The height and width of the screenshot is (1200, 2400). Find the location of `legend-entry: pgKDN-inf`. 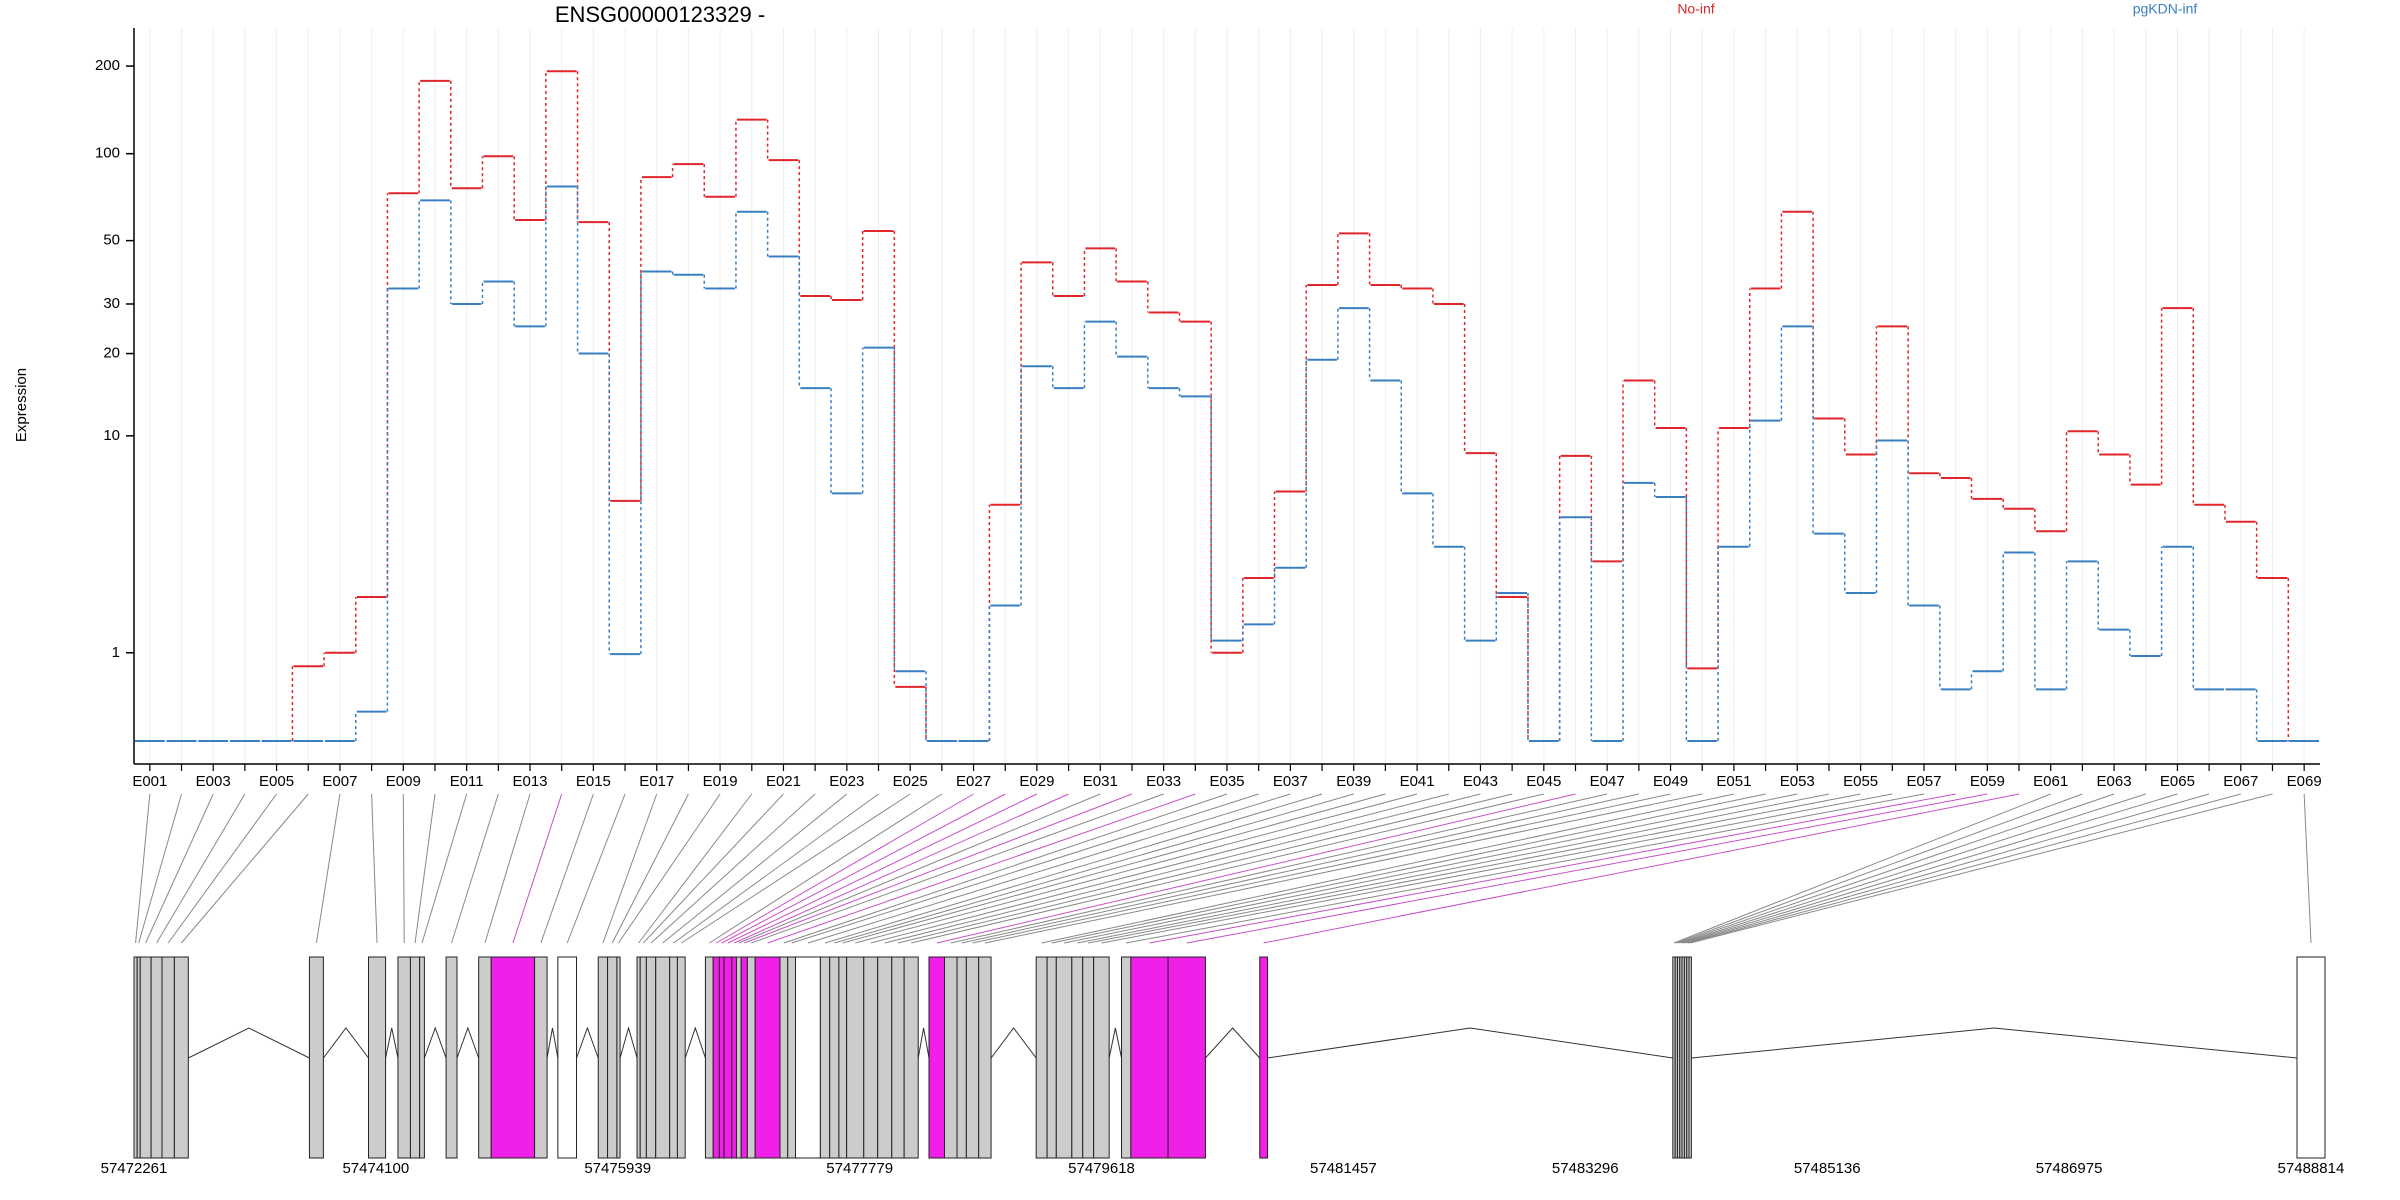

legend-entry: pgKDN-inf is located at coordinates (2165, 9).